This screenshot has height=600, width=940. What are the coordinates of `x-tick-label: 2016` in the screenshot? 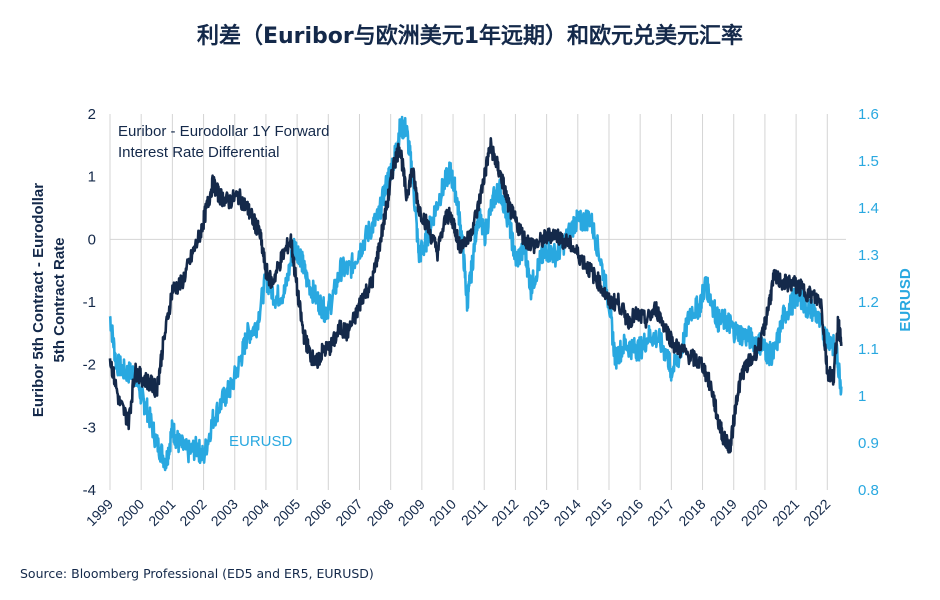 It's located at (629, 512).